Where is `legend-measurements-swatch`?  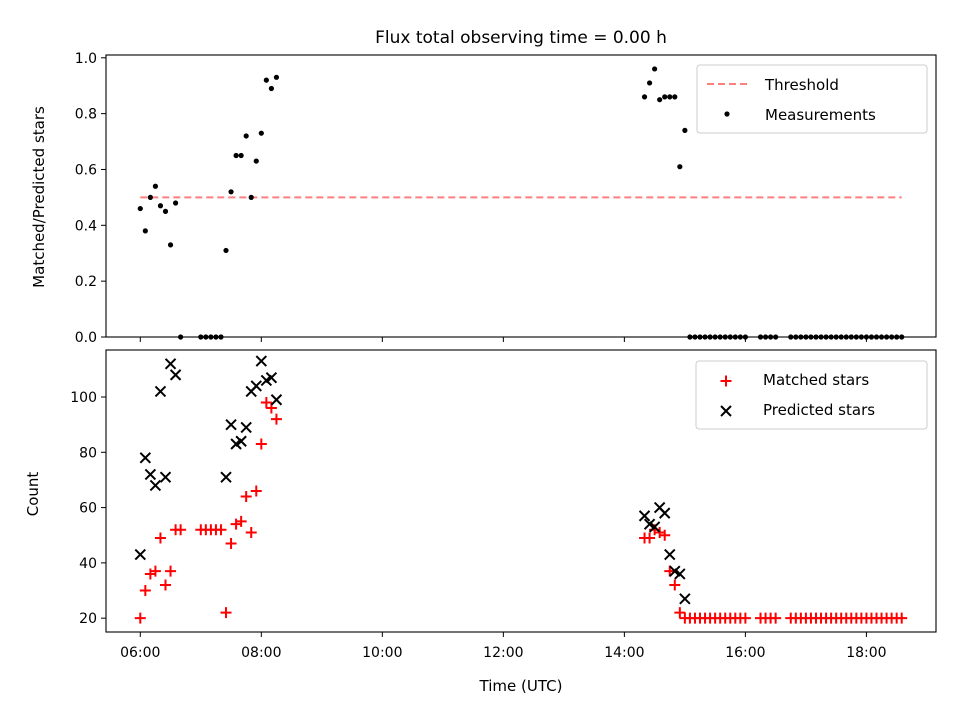
legend-measurements-swatch is located at coordinates (727, 114).